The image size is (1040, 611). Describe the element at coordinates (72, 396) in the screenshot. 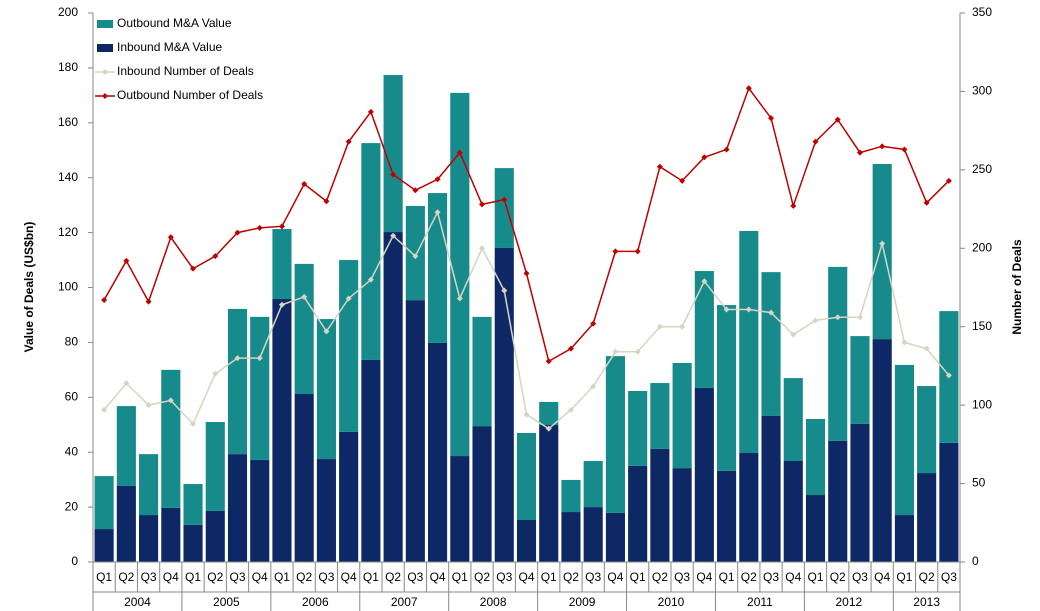

I see `y-tick-label: 60` at that location.